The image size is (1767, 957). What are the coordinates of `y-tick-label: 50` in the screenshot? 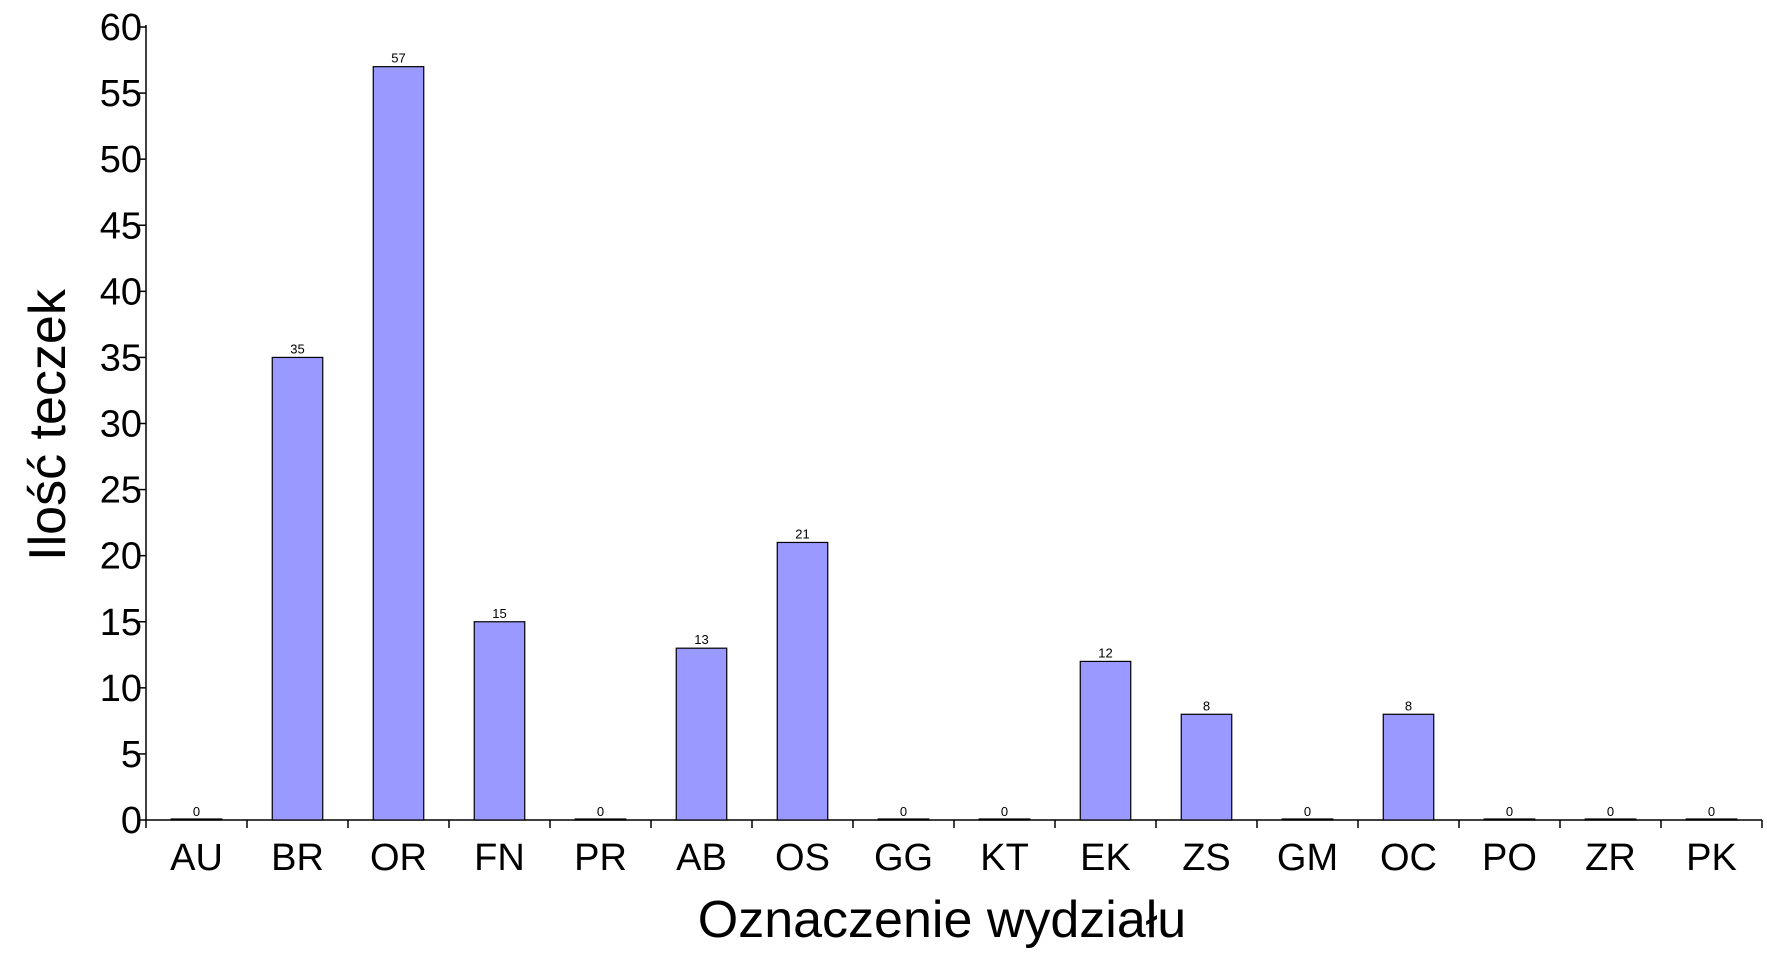 It's located at (121, 160).